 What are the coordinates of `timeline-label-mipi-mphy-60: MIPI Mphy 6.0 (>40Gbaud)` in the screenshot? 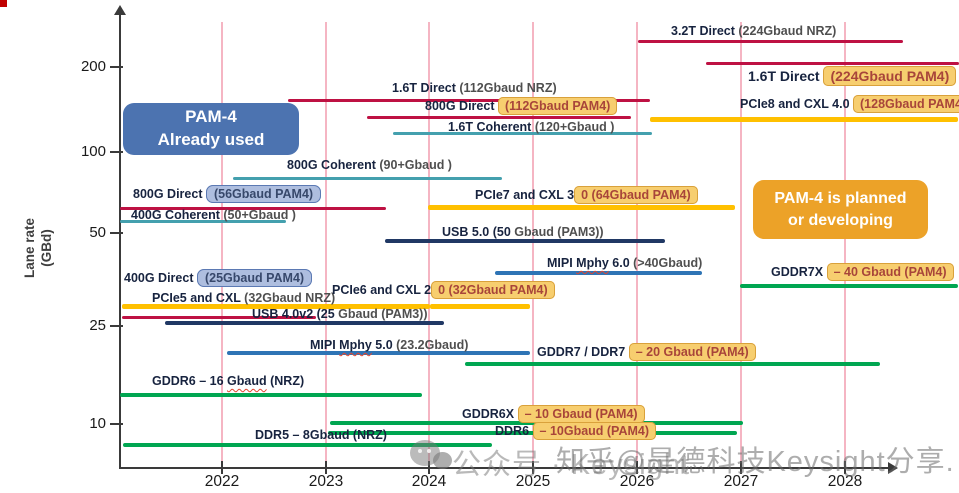 It's located at (624, 263).